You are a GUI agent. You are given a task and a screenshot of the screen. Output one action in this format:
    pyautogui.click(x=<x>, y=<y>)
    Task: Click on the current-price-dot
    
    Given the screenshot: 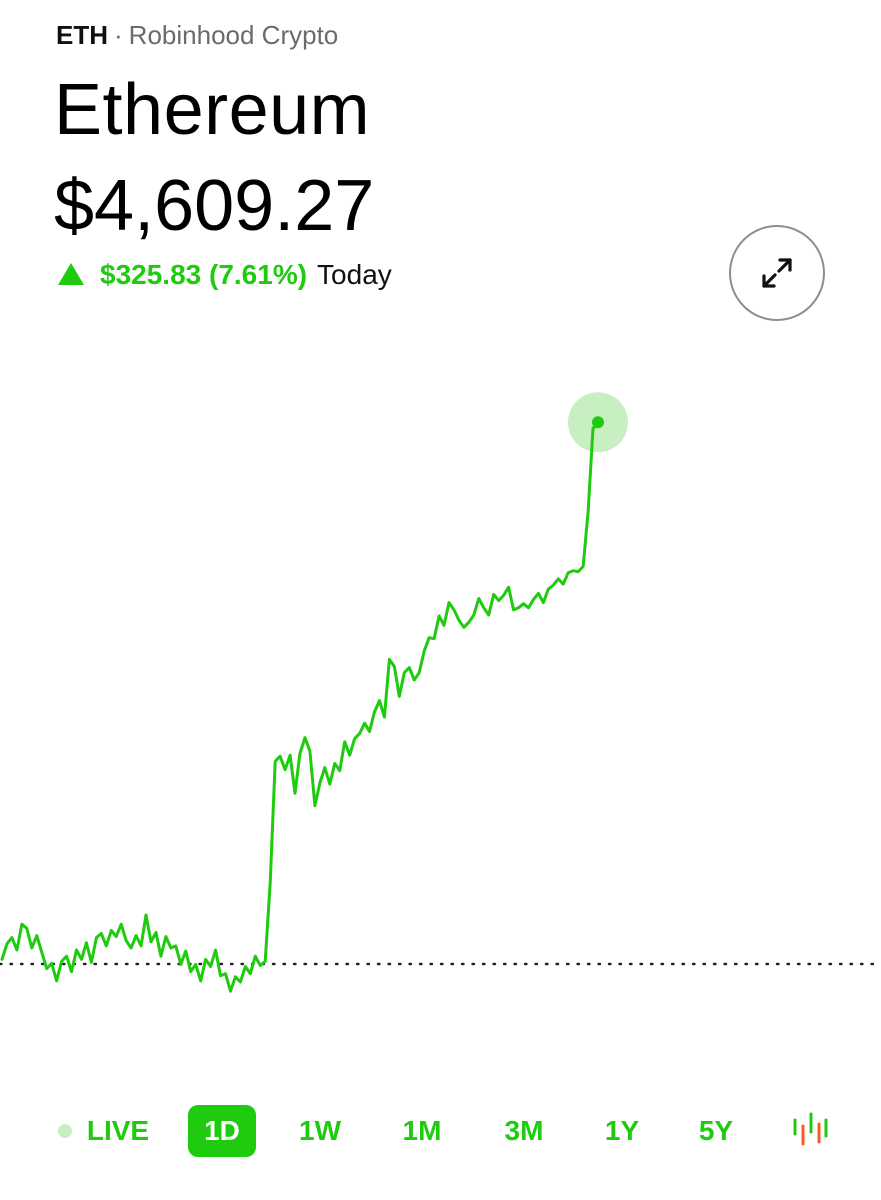 What is the action you would take?
    pyautogui.click(x=598, y=422)
    